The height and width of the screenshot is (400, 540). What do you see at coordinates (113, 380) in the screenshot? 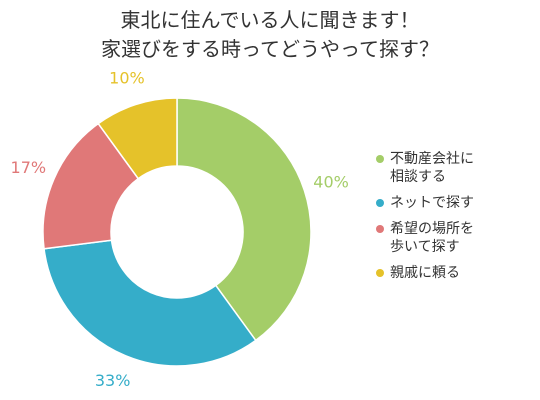
I see `data-label-internet: 33%` at bounding box center [113, 380].